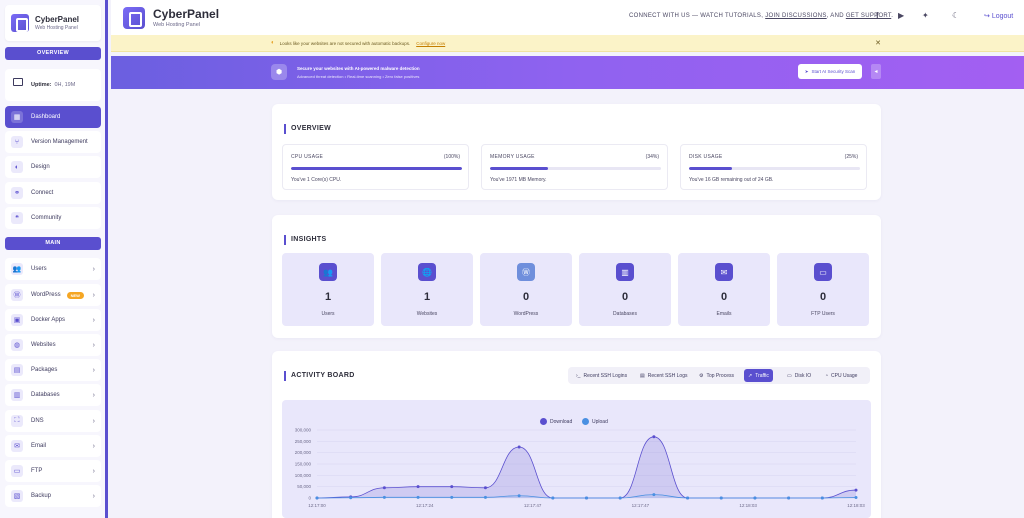 The height and width of the screenshot is (518, 1024). Describe the element at coordinates (877, 15) in the screenshot. I see `facebook-icon: f` at that location.